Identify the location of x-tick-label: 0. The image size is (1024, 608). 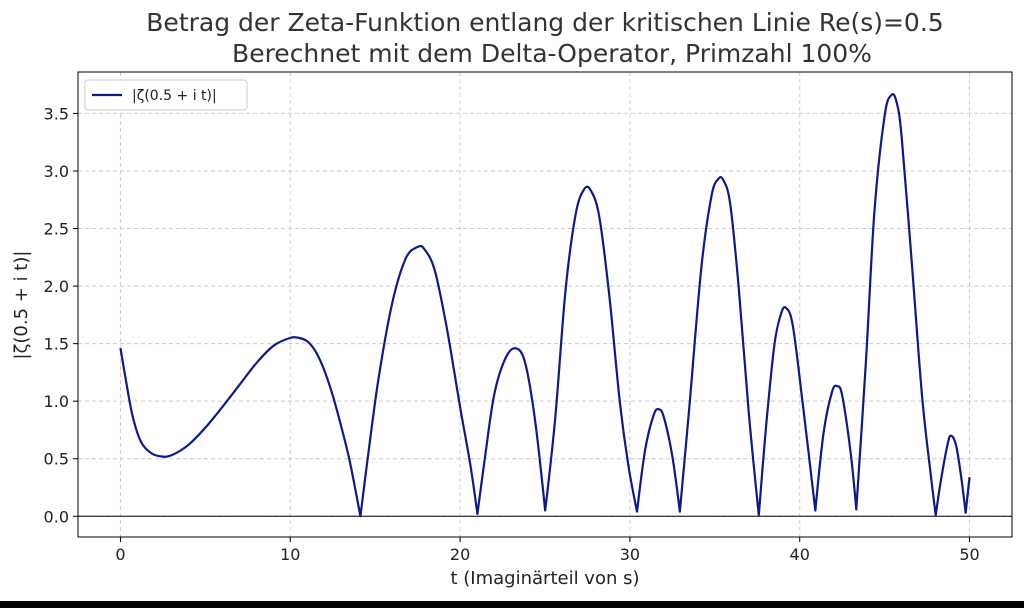
(120, 554).